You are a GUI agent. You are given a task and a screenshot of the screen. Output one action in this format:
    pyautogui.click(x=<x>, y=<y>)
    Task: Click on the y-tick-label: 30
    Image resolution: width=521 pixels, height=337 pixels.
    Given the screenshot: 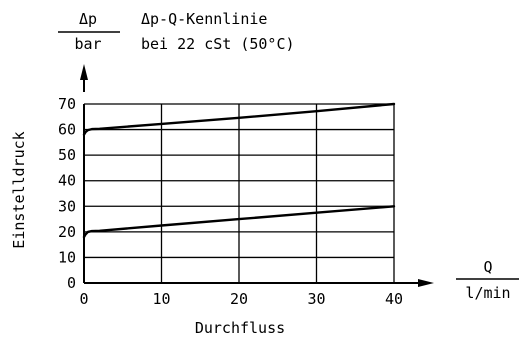 What is the action you would take?
    pyautogui.click(x=67, y=206)
    